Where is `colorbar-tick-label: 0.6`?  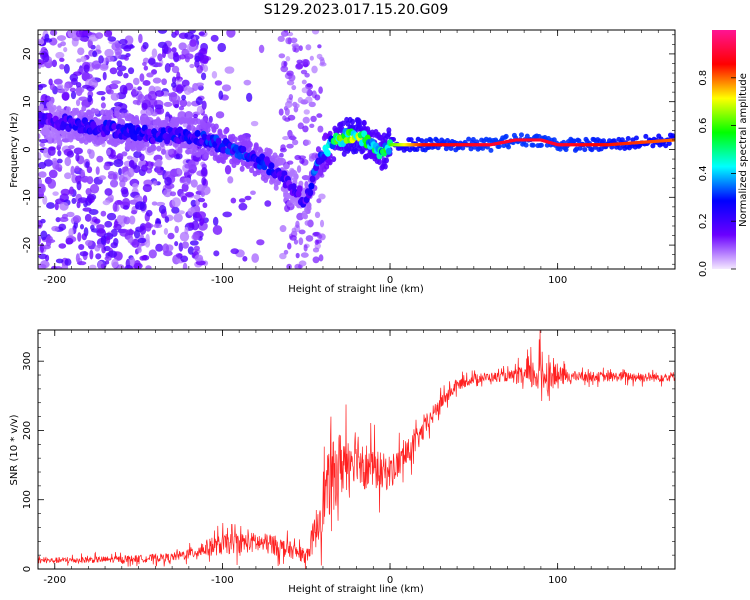
colorbar-tick-label: 0.6 is located at coordinates (703, 126).